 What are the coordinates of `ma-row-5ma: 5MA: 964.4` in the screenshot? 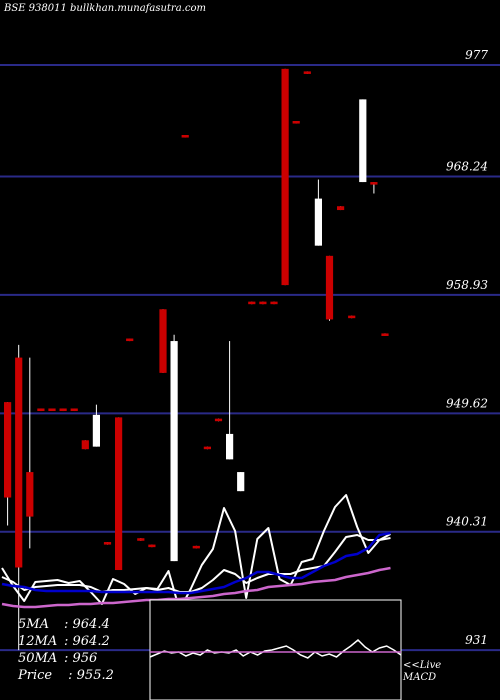 It's located at (64, 624).